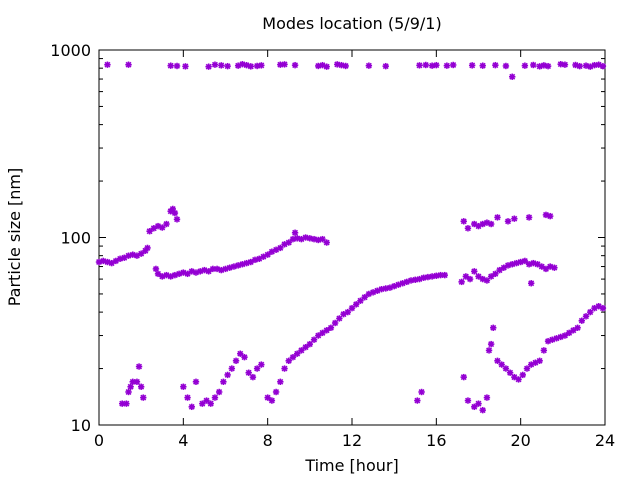 The image size is (640, 480). Describe the element at coordinates (352, 440) in the screenshot. I see `x-tick-label: 12` at that location.